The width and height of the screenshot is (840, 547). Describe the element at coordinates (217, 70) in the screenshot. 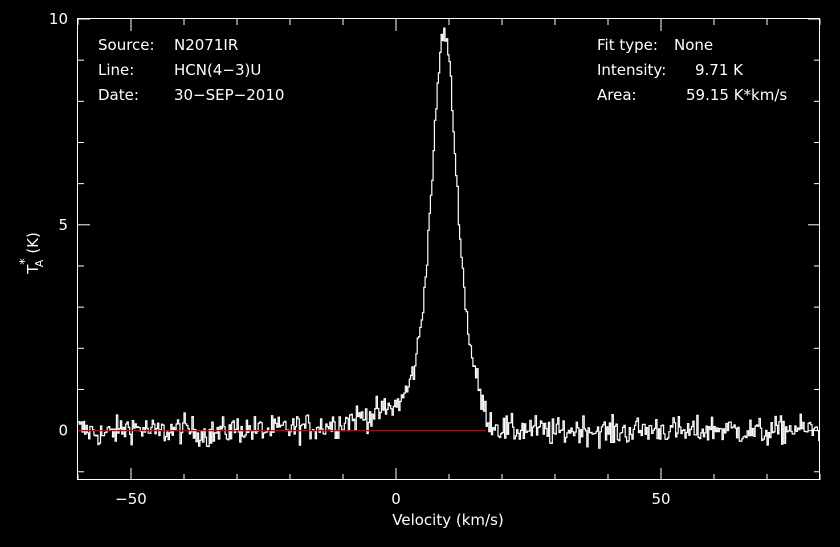

I see `line-value: HCN(4−3)U` at that location.